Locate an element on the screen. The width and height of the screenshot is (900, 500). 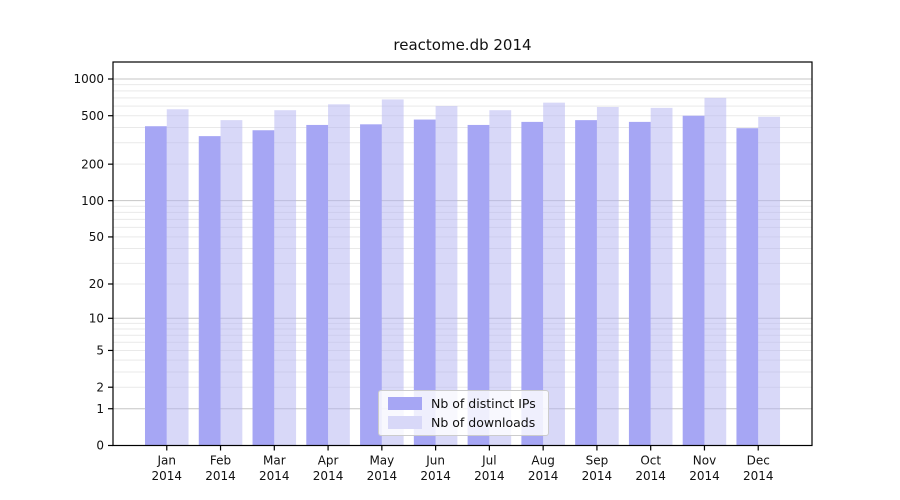
chart-title: reactome.db 2014 is located at coordinates (462, 45).